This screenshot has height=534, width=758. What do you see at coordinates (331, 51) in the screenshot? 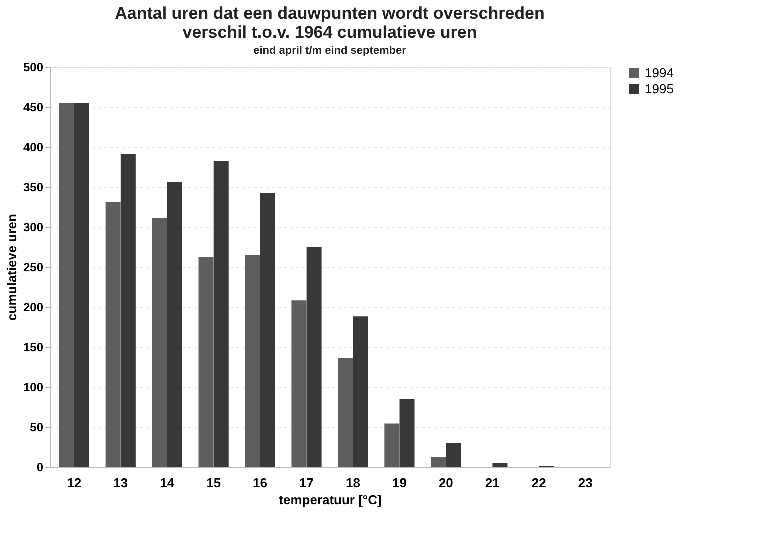
I see `chart-subtitle: eind april t/m eind september` at bounding box center [331, 51].